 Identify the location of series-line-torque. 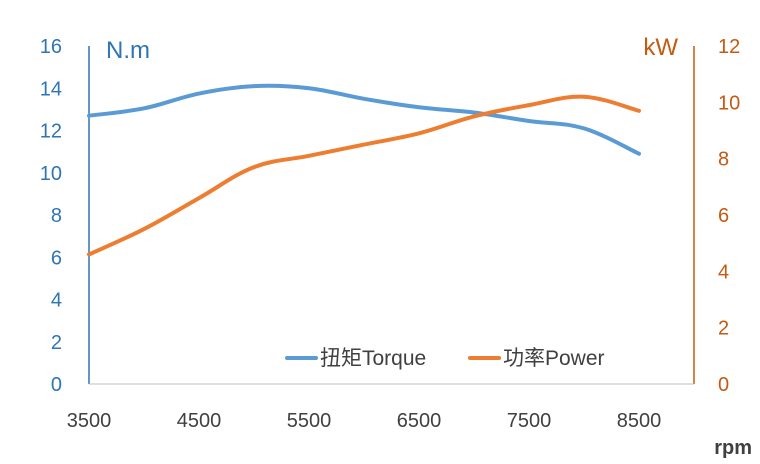
(364, 119).